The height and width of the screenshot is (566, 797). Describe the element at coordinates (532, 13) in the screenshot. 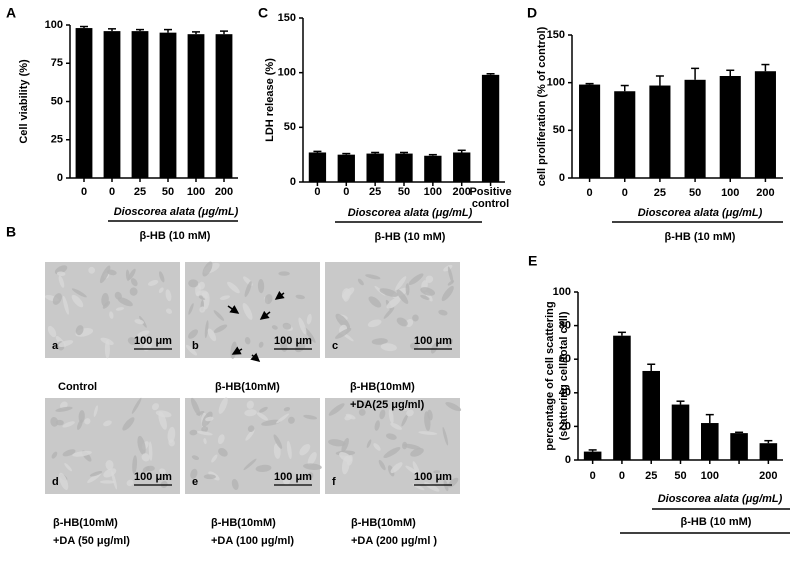

I see `panel-letter: D` at that location.